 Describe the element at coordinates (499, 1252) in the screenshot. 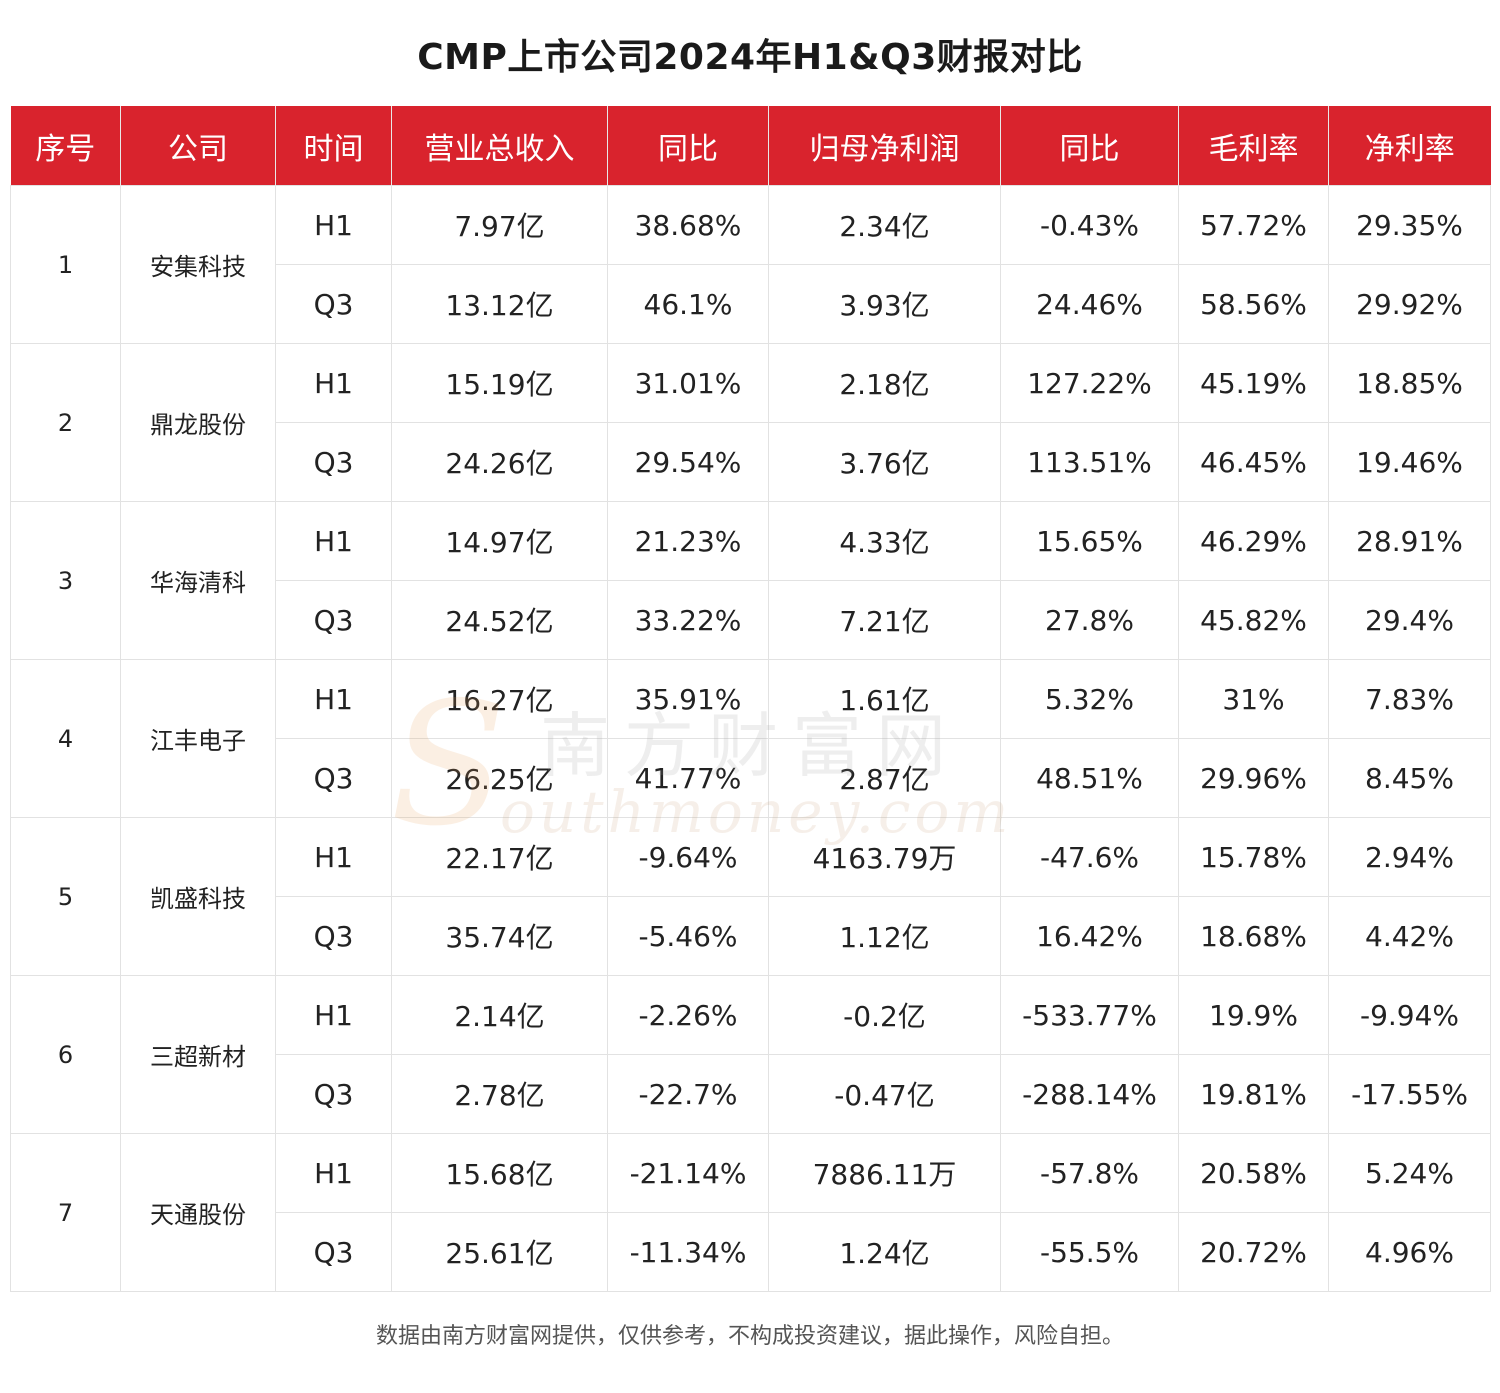

I see `cell-revenue: 25.61亿` at that location.